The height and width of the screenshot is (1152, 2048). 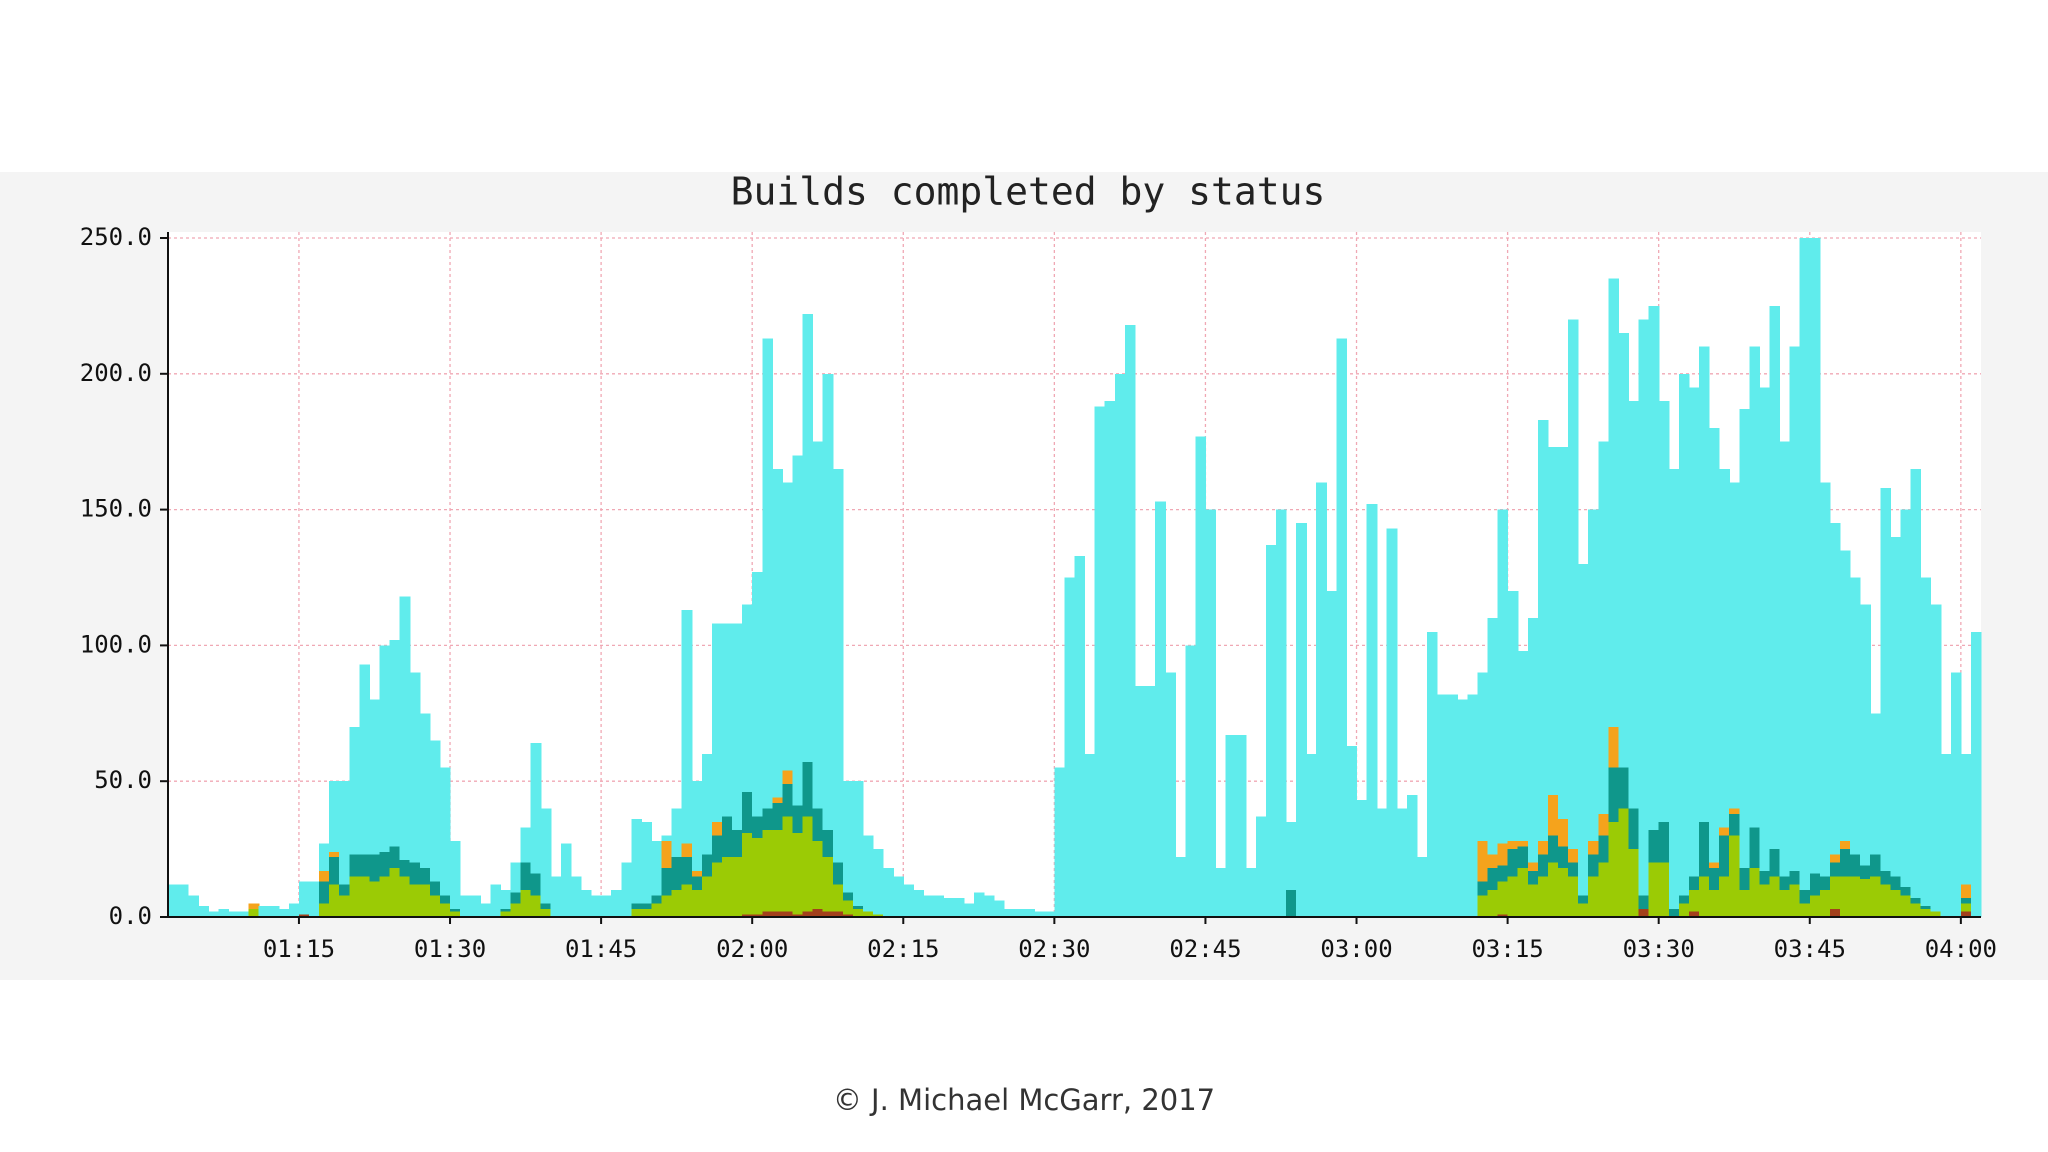 What do you see at coordinates (1024, 1100) in the screenshot?
I see `credit: © J. Michael McGarr, 2017` at bounding box center [1024, 1100].